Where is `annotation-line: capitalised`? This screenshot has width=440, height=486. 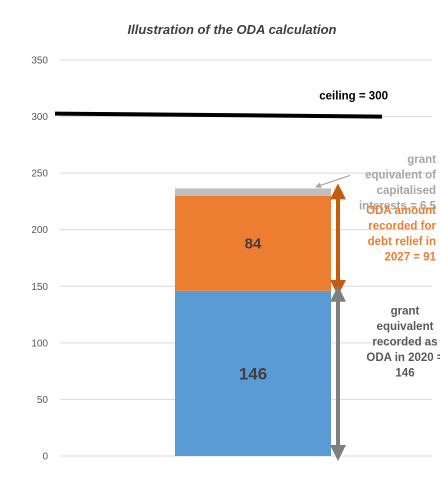 annotation-line: capitalised is located at coordinates (406, 191).